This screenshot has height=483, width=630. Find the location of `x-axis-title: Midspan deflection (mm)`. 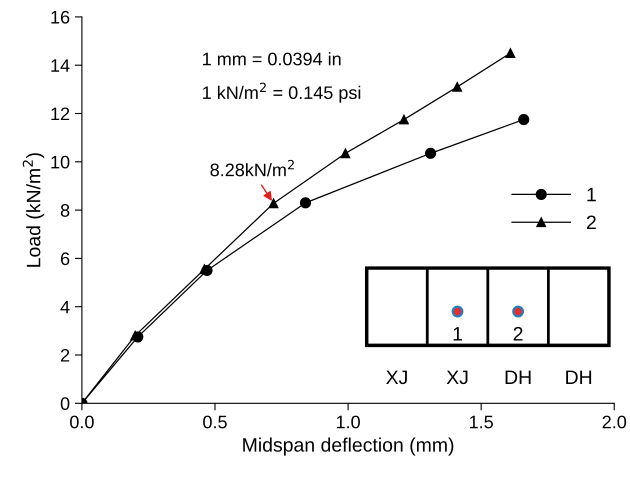

x-axis-title: Midspan deflection (mm) is located at coordinates (348, 446).